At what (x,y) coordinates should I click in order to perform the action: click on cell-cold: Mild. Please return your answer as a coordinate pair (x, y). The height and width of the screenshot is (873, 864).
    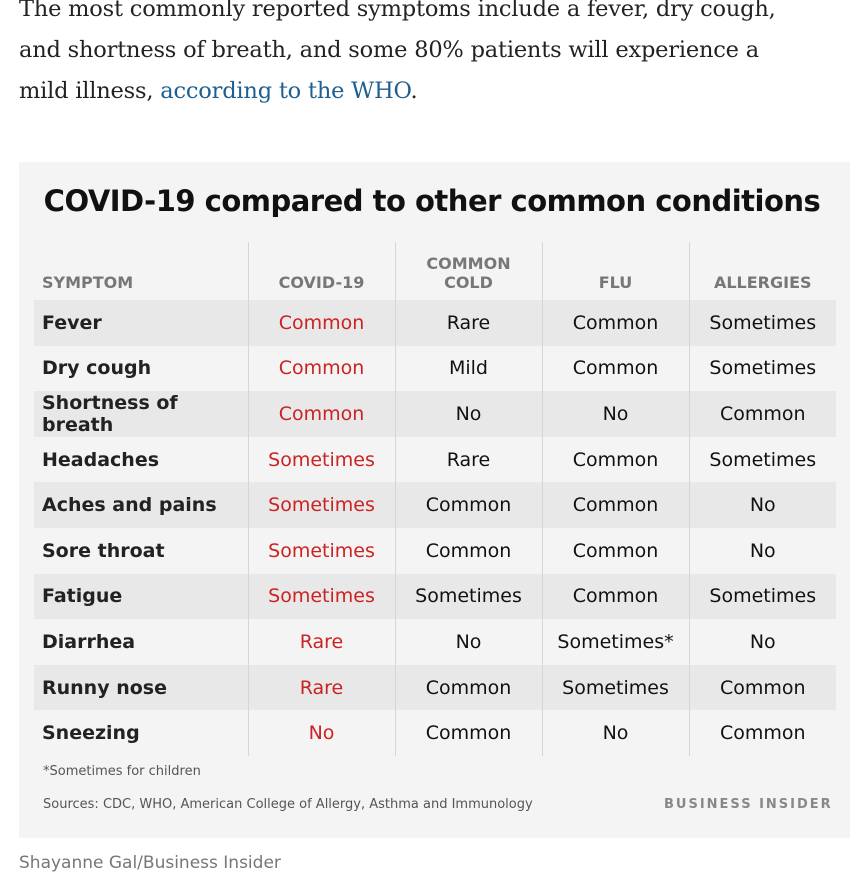
    Looking at the image, I should click on (468, 368).